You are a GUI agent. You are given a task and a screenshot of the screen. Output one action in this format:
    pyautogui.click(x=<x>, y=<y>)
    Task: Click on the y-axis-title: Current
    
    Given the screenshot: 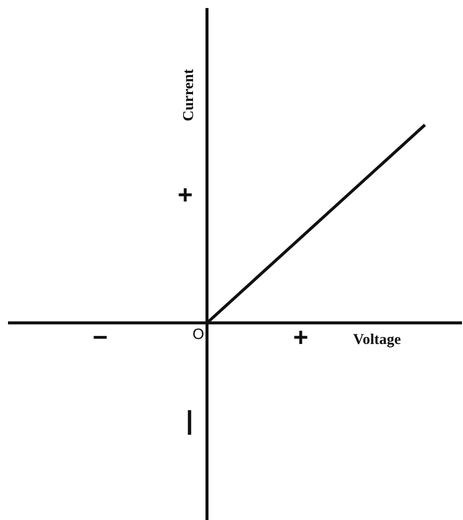 What is the action you would take?
    pyautogui.click(x=188, y=95)
    